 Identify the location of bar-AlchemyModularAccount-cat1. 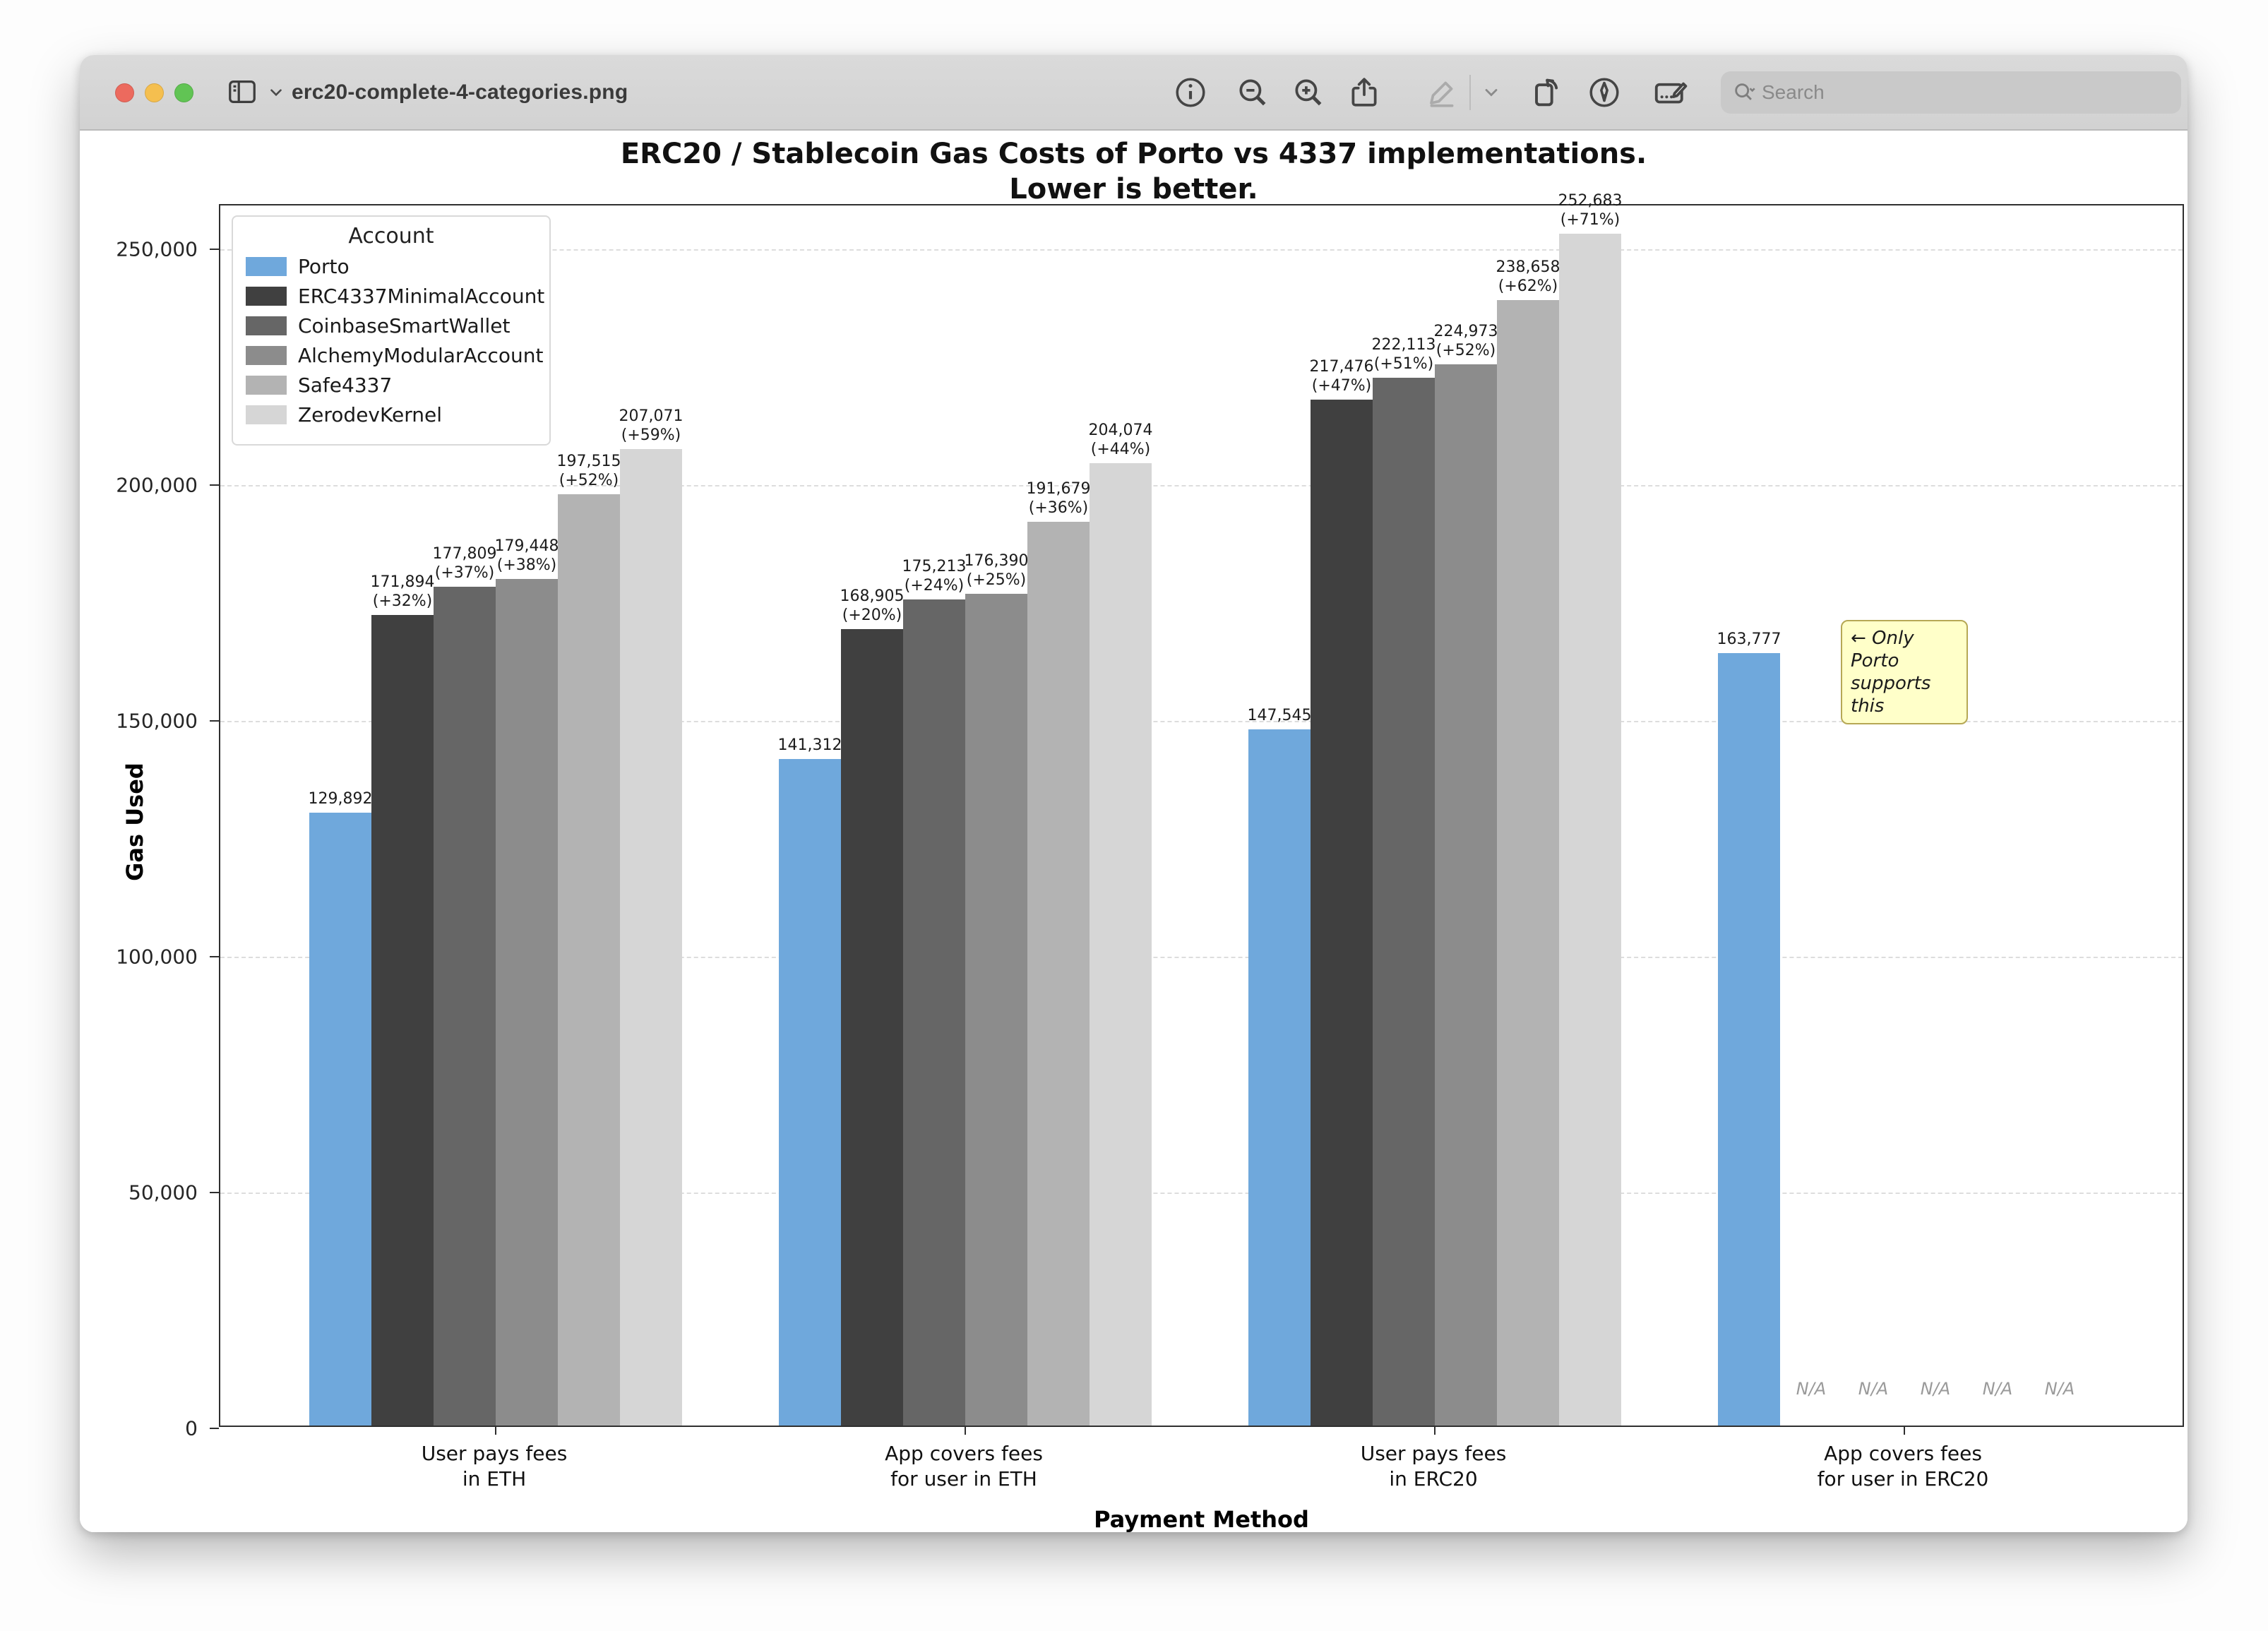
(527, 1002).